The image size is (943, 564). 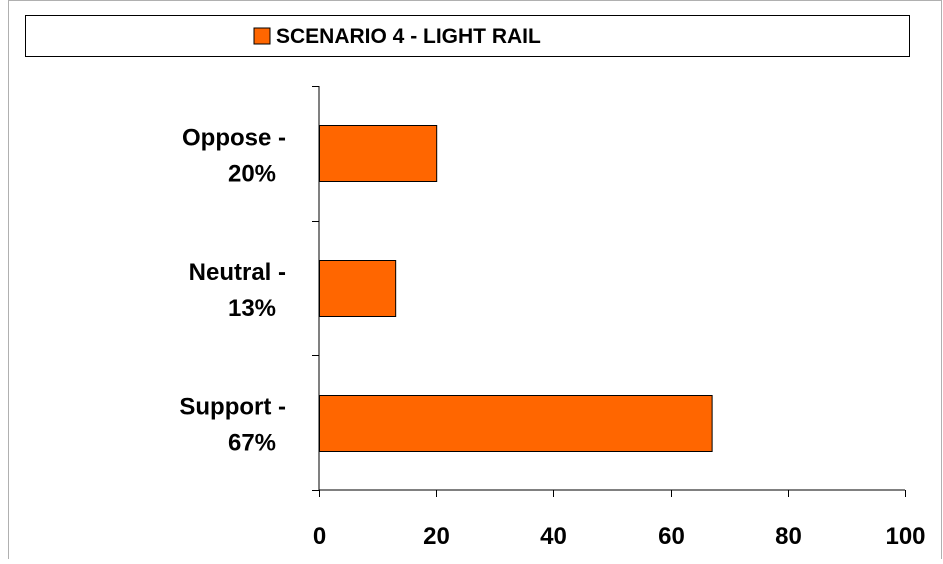 I want to click on legend-box, so click(x=467, y=36).